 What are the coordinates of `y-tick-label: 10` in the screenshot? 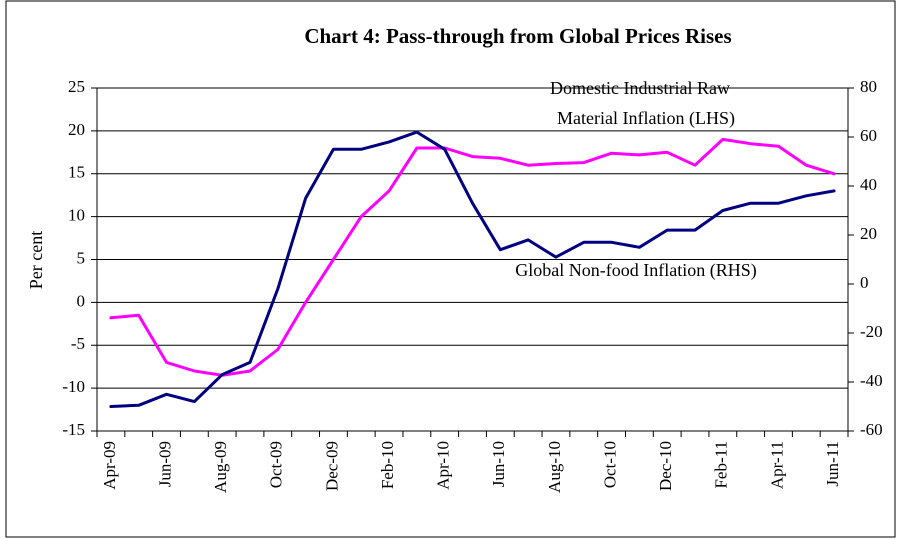 It's located at (76, 215).